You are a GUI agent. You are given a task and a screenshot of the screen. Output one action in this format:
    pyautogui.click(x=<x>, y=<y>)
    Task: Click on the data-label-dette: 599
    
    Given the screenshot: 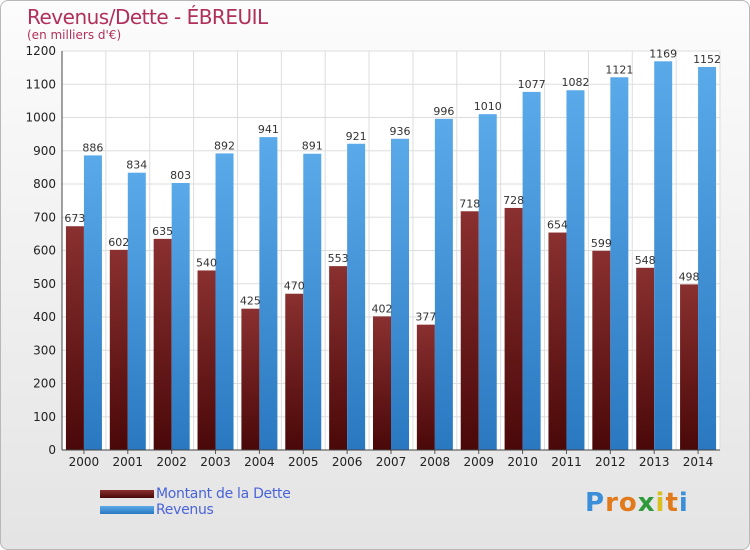 What is the action you would take?
    pyautogui.click(x=601, y=243)
    